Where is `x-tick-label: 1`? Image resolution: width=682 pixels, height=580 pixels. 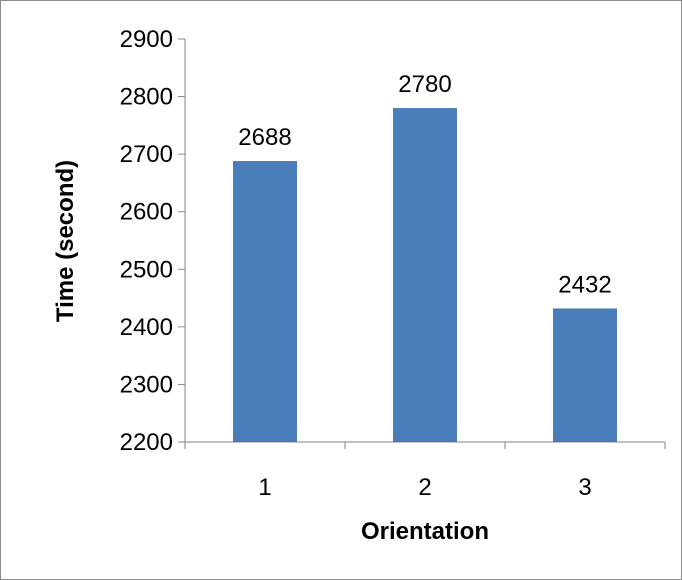
x-tick-label: 1 is located at coordinates (264, 487).